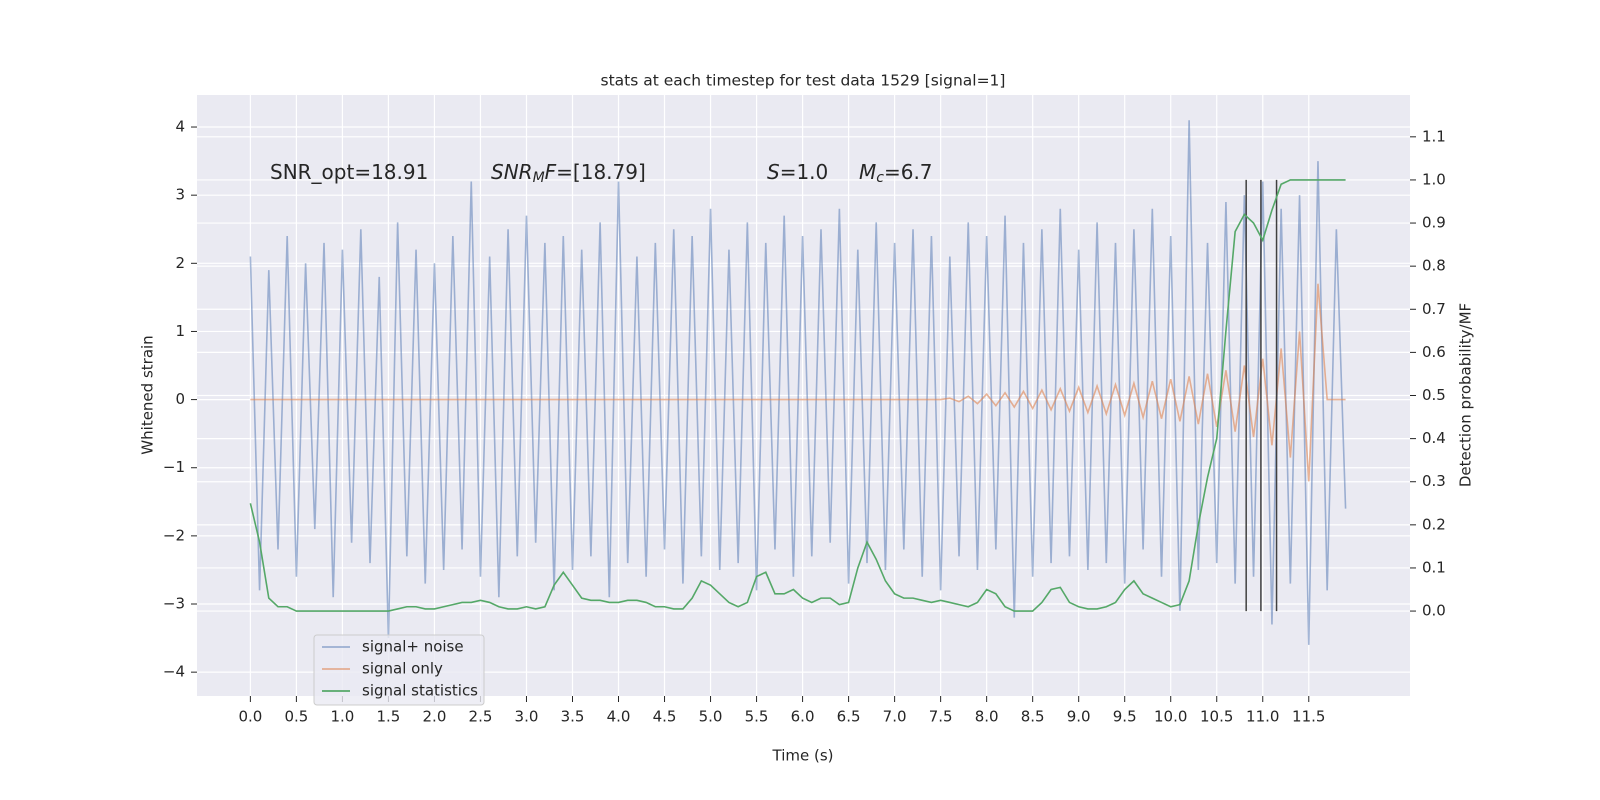  Describe the element at coordinates (1308, 717) in the screenshot. I see `x-tick-label: 11.5` at that location.